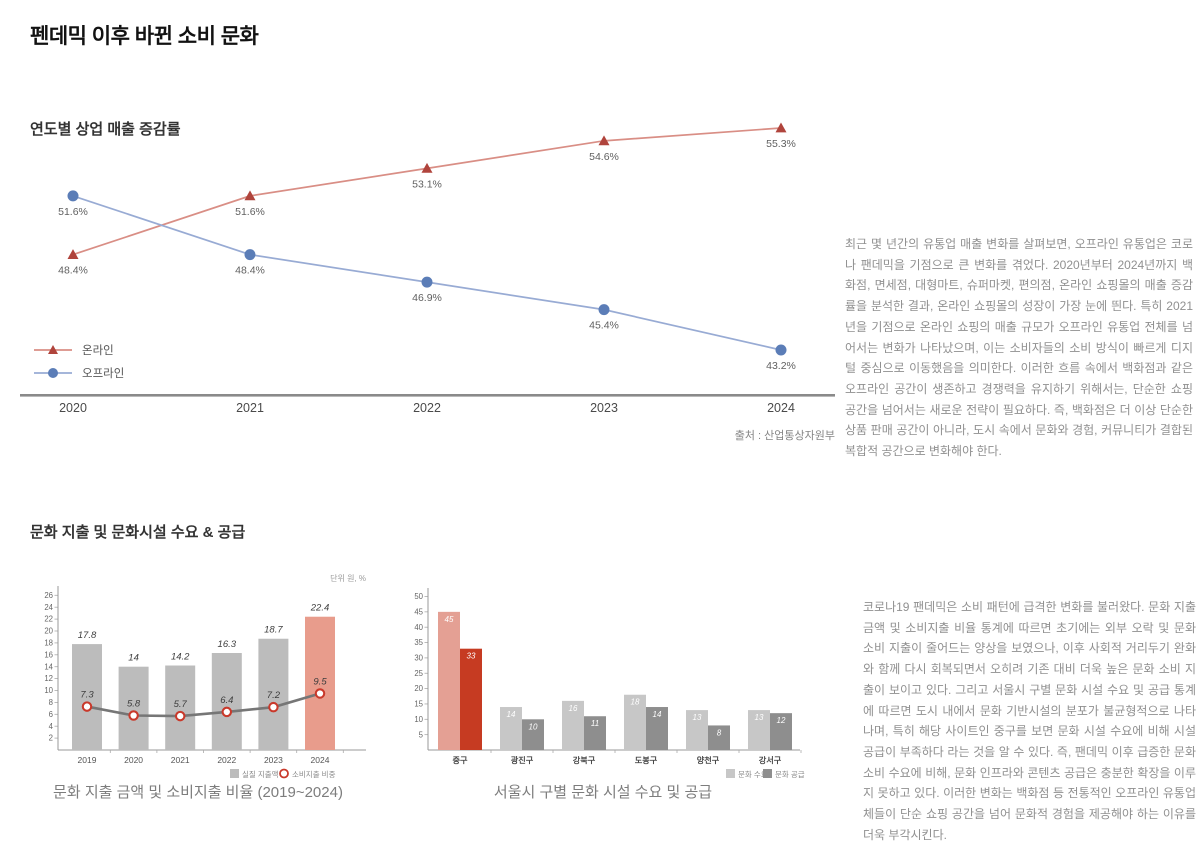 The width and height of the screenshot is (1200, 848). I want to click on x-axis-line, so click(427, 395).